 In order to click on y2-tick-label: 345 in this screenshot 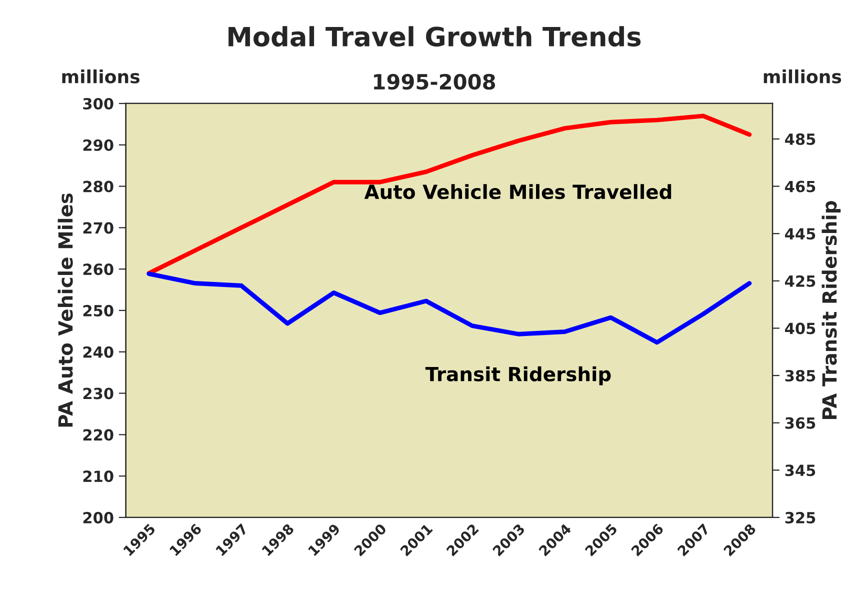, I will do `click(800, 470)`.